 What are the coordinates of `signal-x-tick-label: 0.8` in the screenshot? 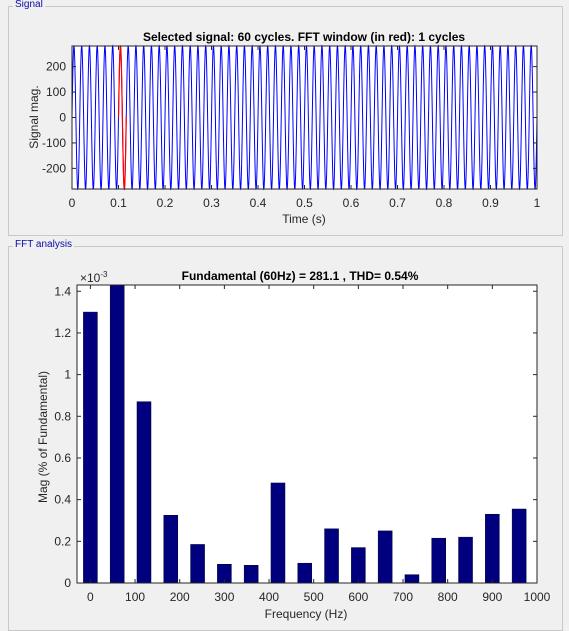 It's located at (444, 203).